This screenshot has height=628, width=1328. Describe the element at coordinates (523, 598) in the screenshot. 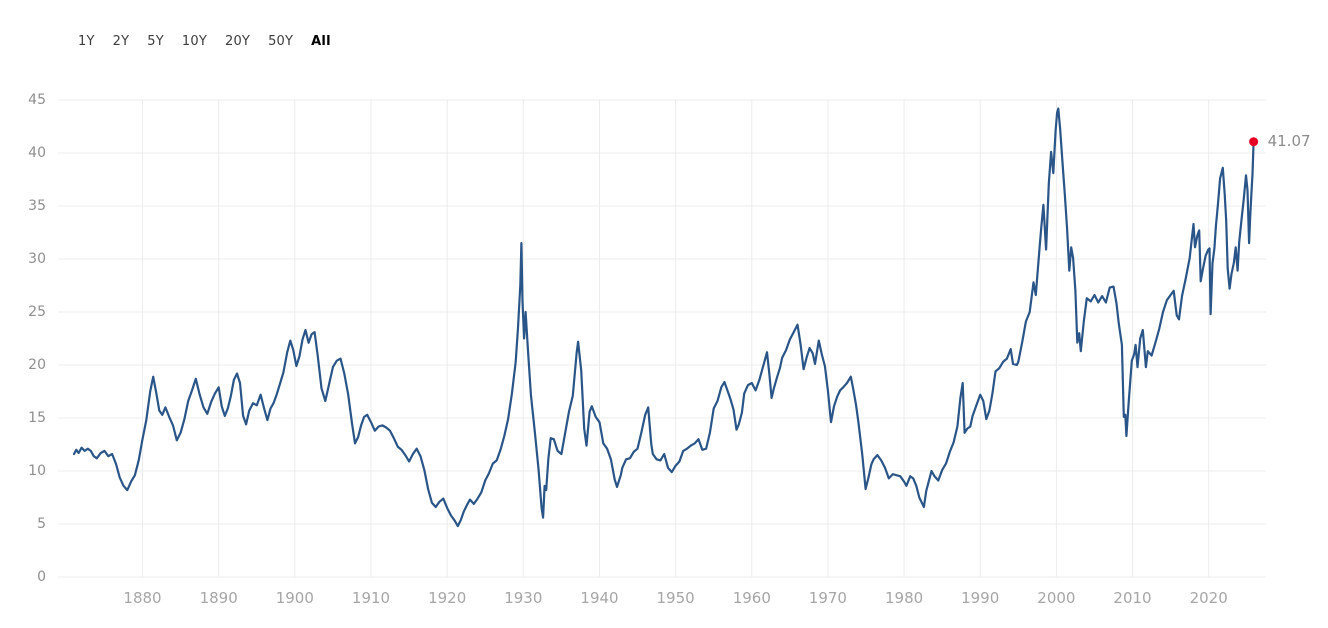

I see `x-tick-label: 1930` at that location.